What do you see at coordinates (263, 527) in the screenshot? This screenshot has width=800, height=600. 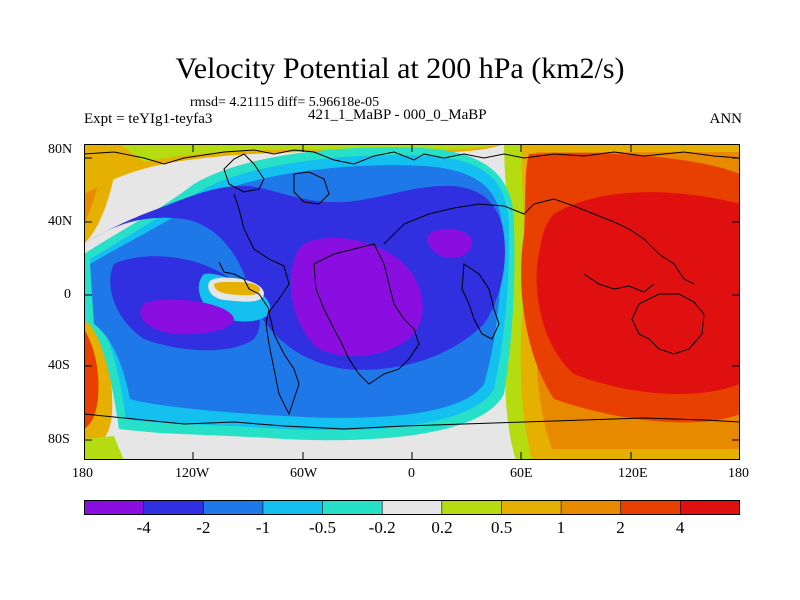 I see `colorbar-label: -1` at bounding box center [263, 527].